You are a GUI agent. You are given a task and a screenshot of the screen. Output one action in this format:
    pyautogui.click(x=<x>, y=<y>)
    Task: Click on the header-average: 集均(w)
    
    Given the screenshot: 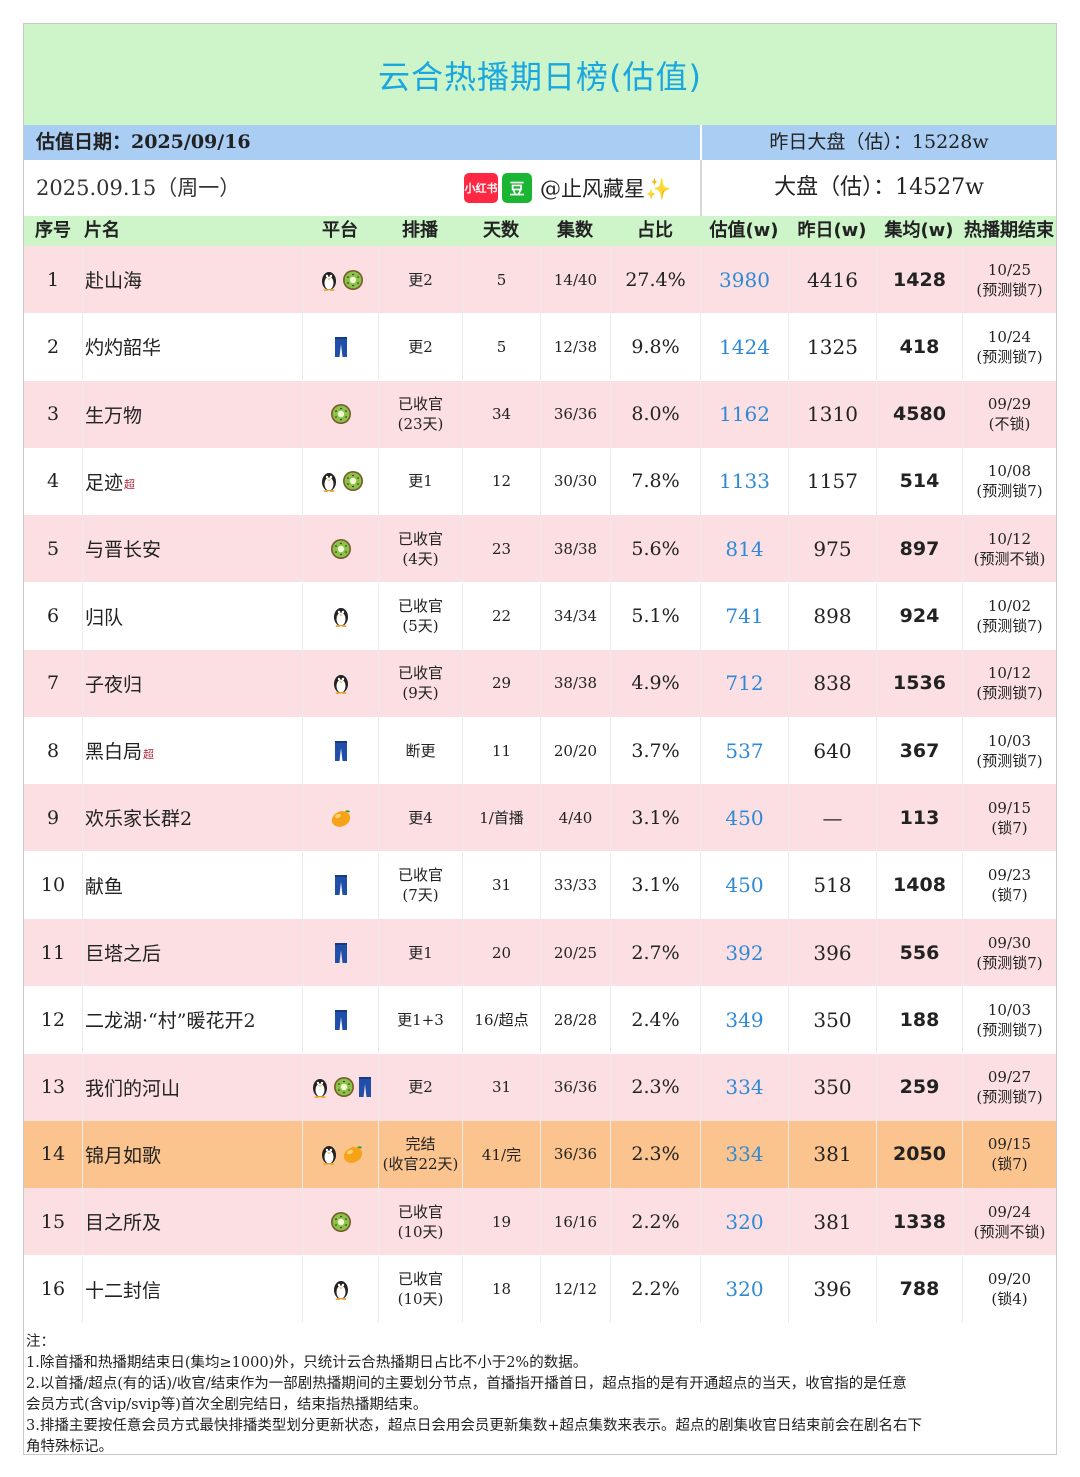 What is the action you would take?
    pyautogui.click(x=919, y=230)
    